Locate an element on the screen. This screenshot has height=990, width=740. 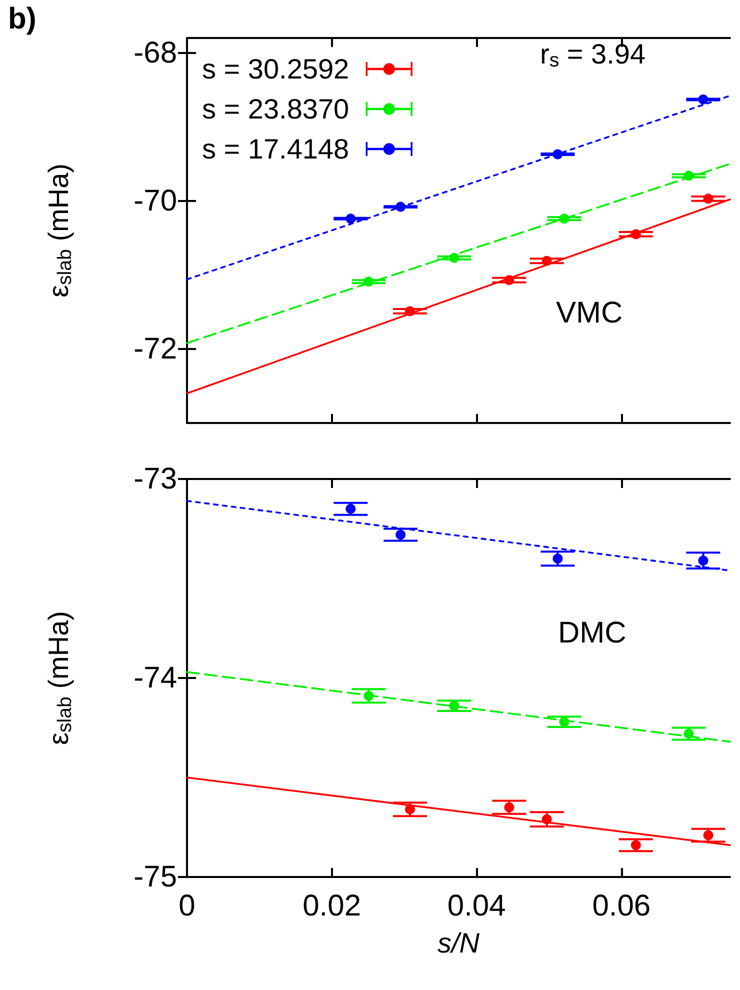
y-tick-label: -72 is located at coordinates (155, 349).